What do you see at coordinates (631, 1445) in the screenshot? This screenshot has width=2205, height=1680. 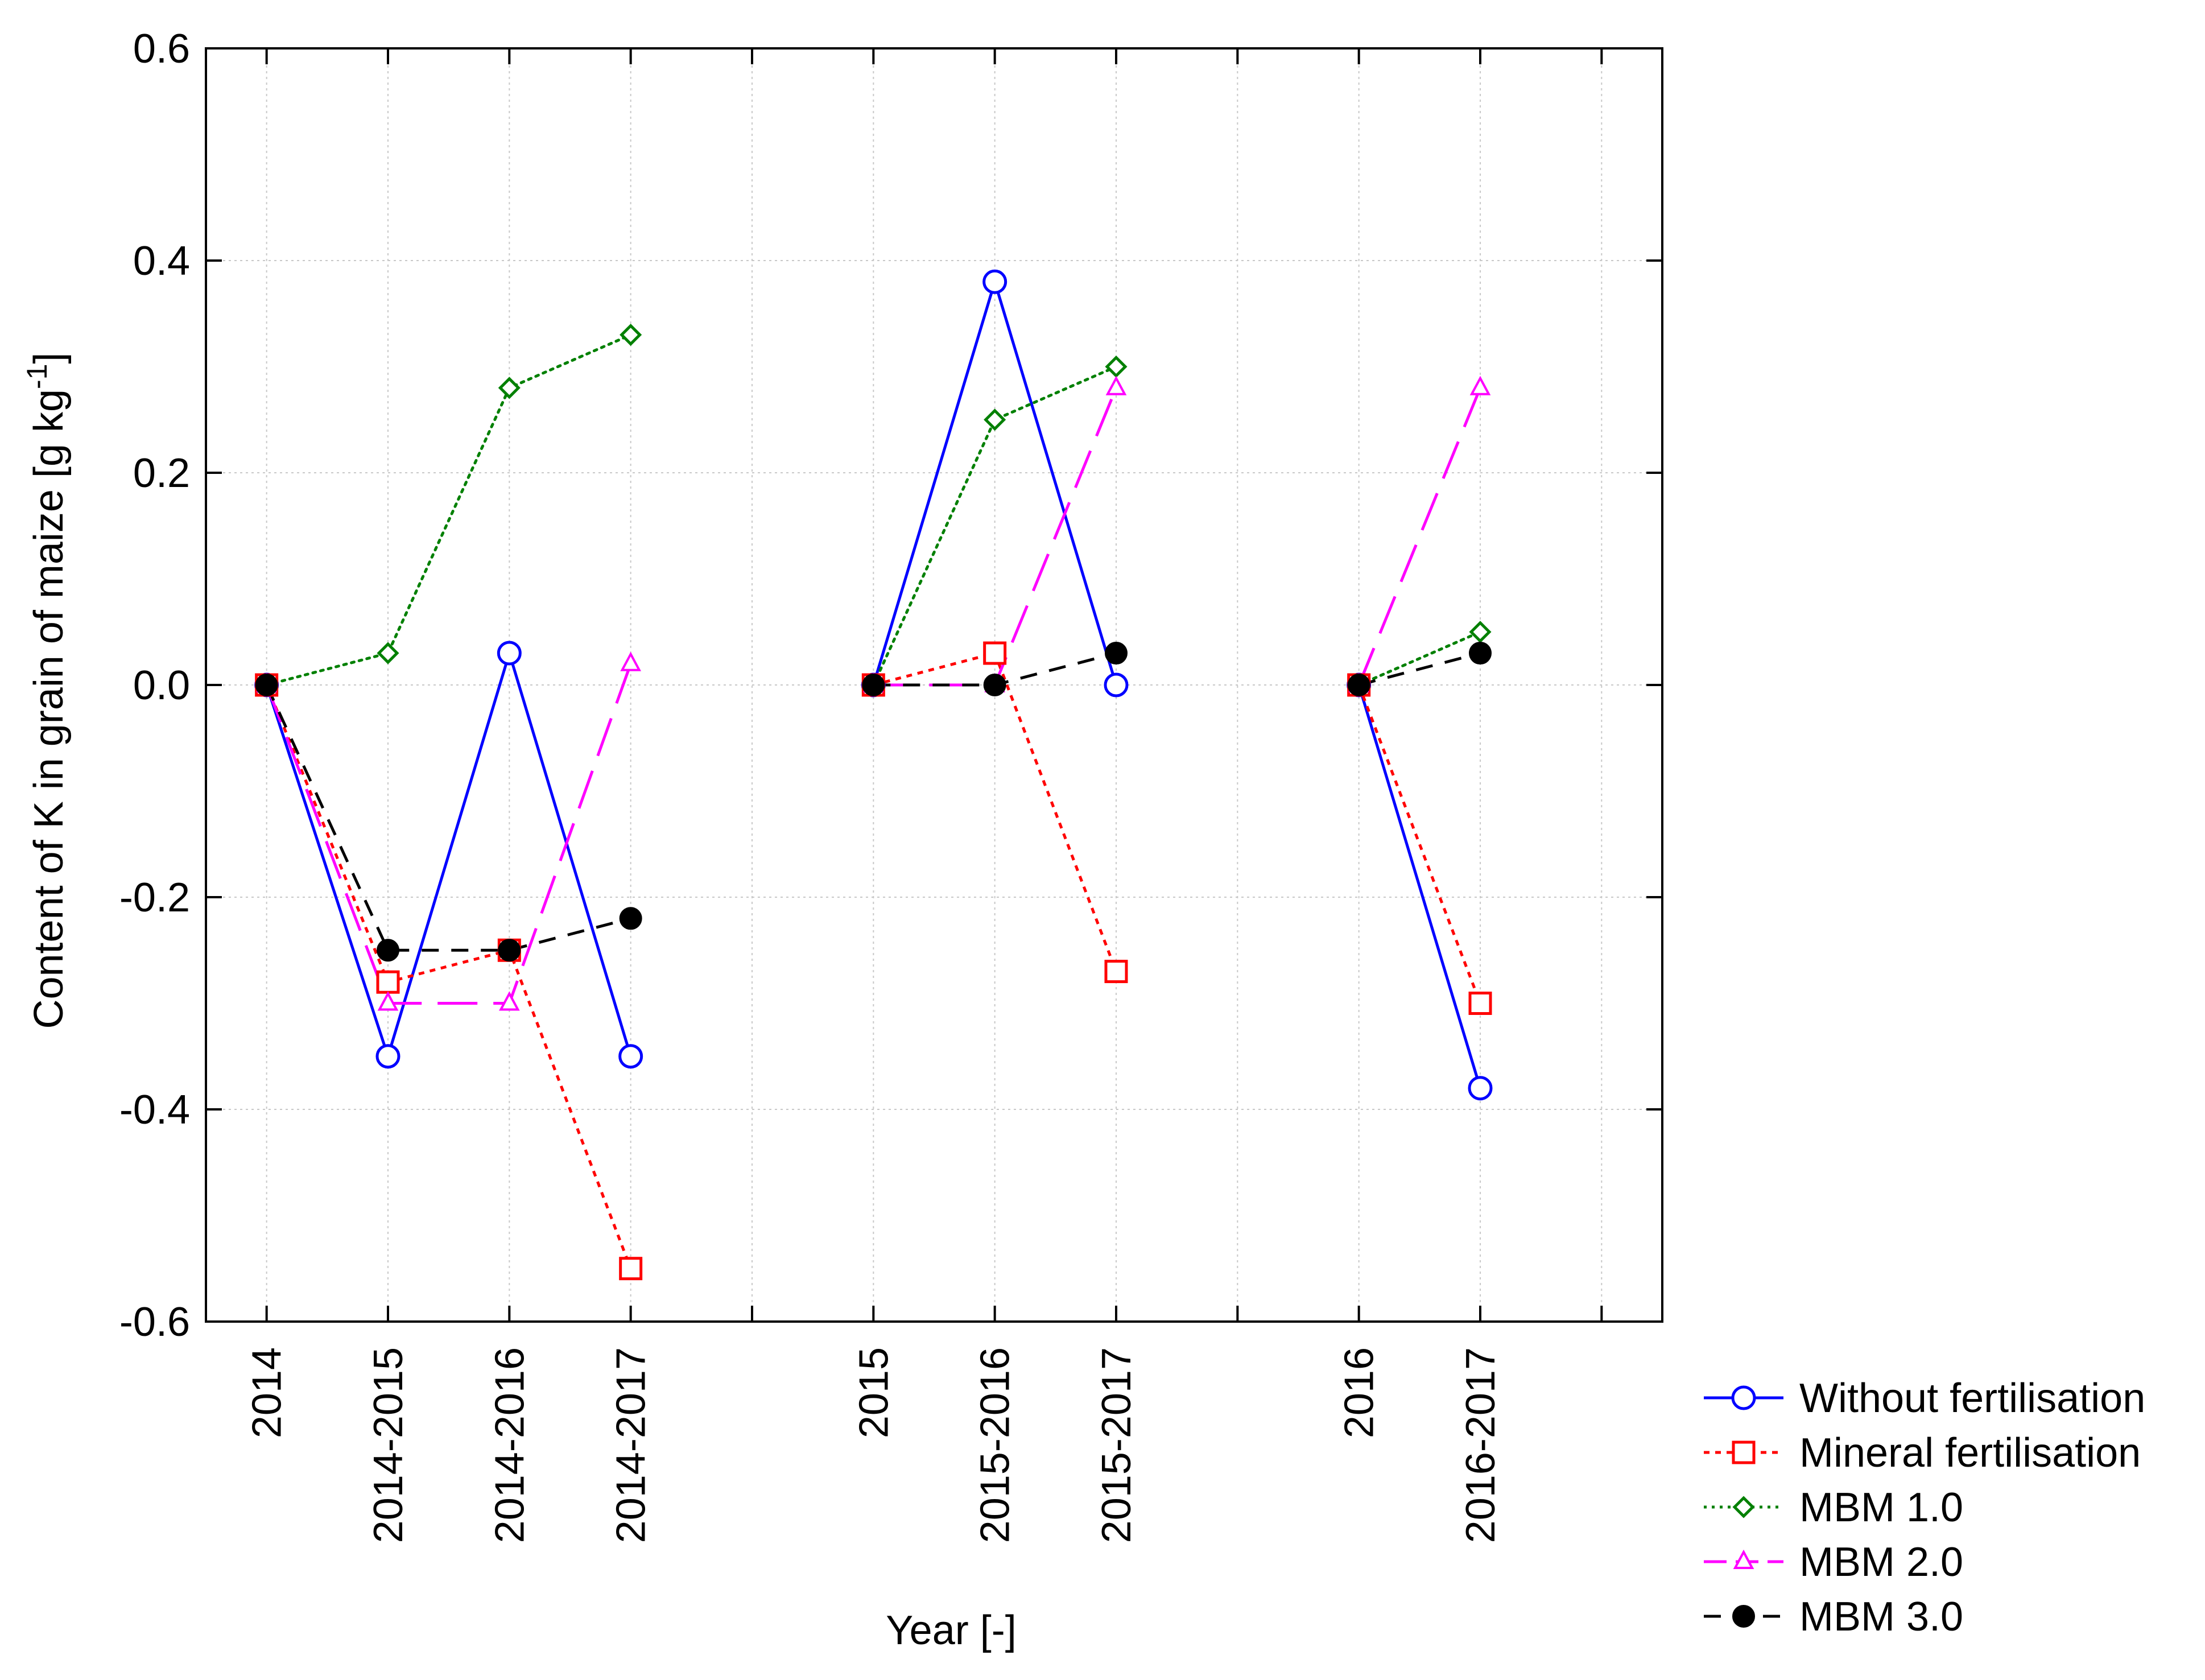 I see `x-tick-label: 2014-2017` at bounding box center [631, 1445].